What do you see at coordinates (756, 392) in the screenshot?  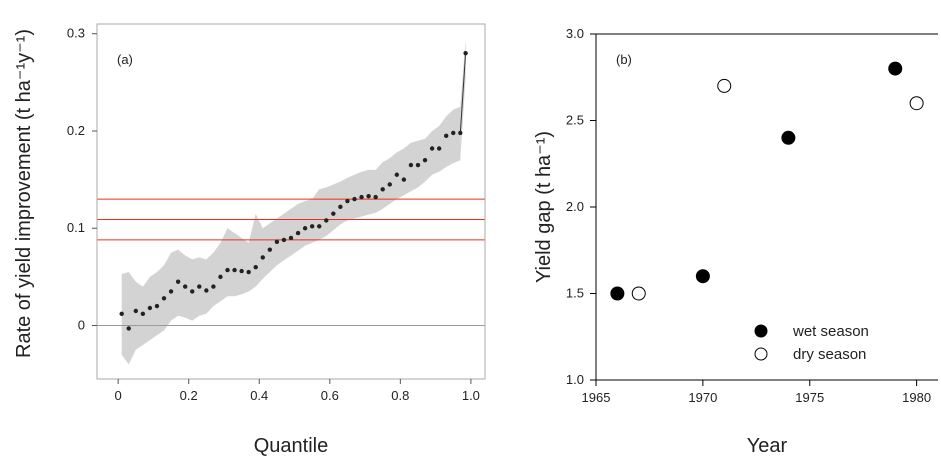 I see `x-axis-ticks: 1965 1970 1975 1980` at bounding box center [756, 392].